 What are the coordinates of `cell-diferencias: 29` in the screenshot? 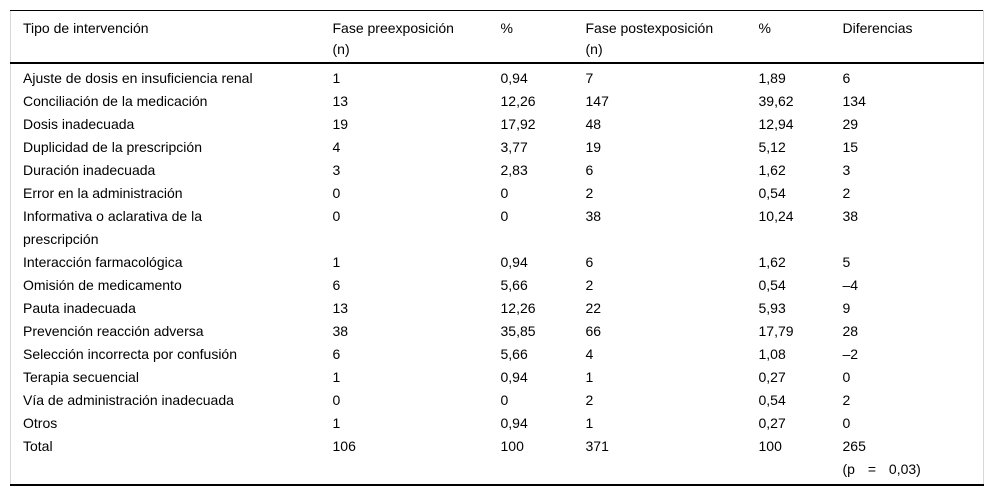 It's located at (850, 124).